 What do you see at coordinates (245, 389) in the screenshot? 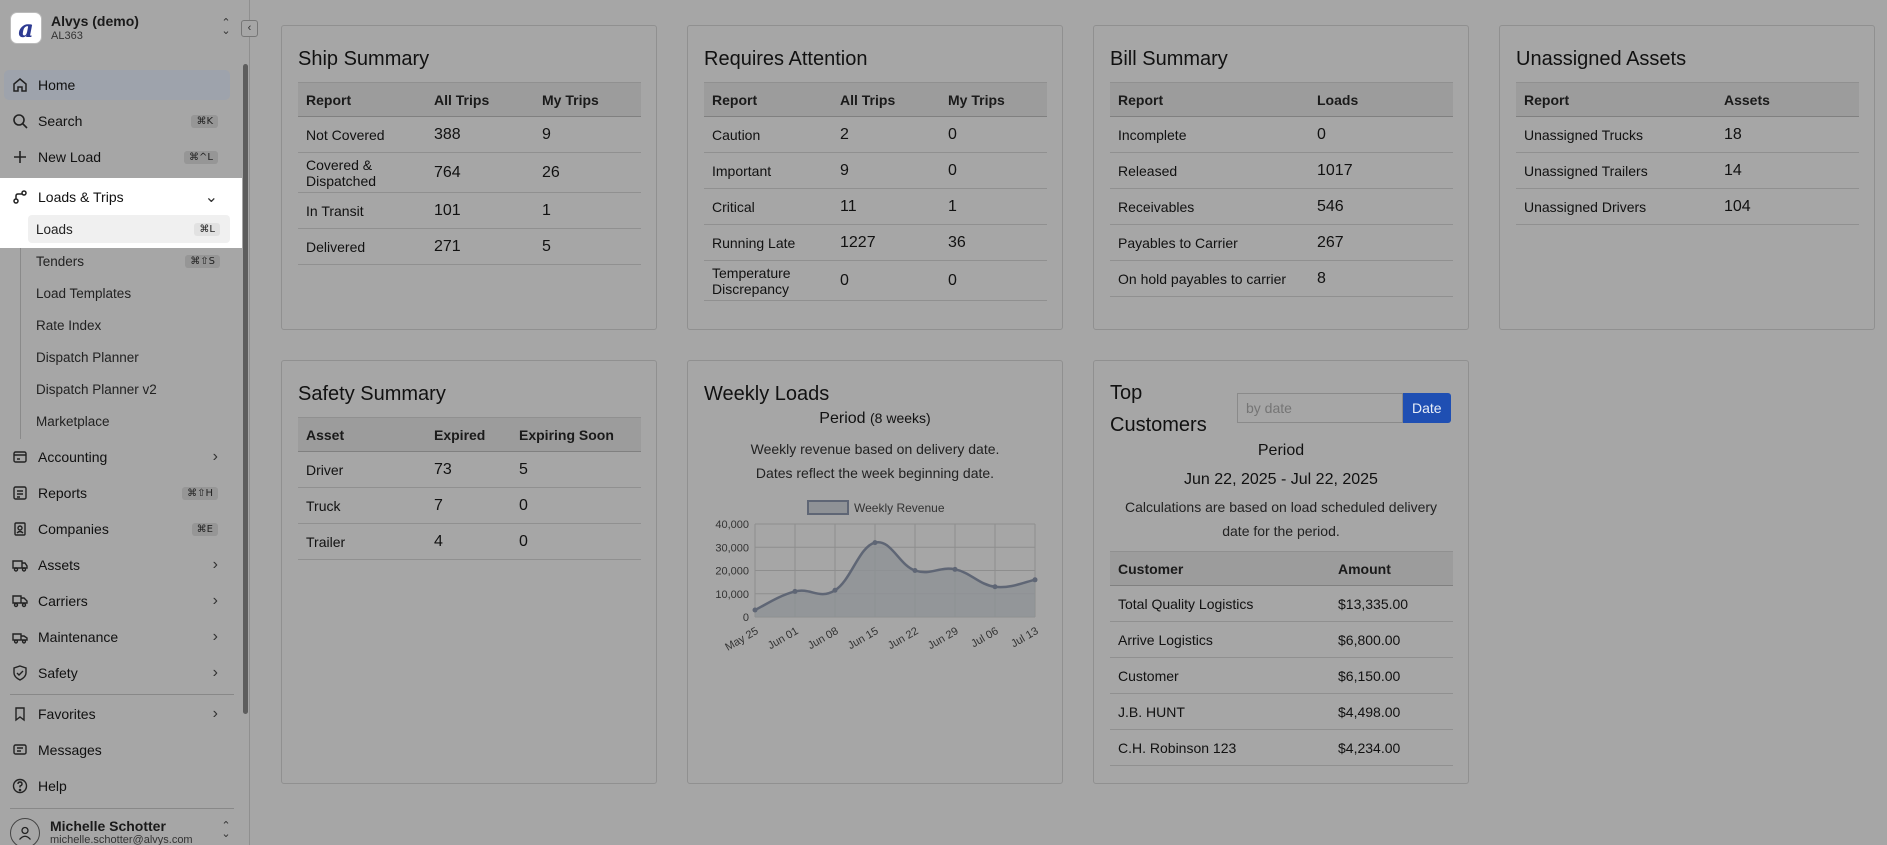
I see `sidebar-scrollbar` at bounding box center [245, 389].